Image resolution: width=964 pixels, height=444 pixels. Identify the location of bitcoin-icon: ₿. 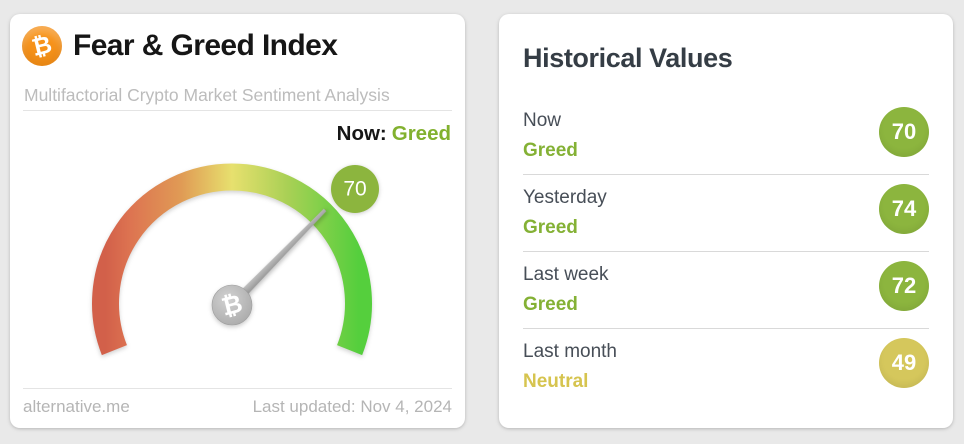
(42, 46).